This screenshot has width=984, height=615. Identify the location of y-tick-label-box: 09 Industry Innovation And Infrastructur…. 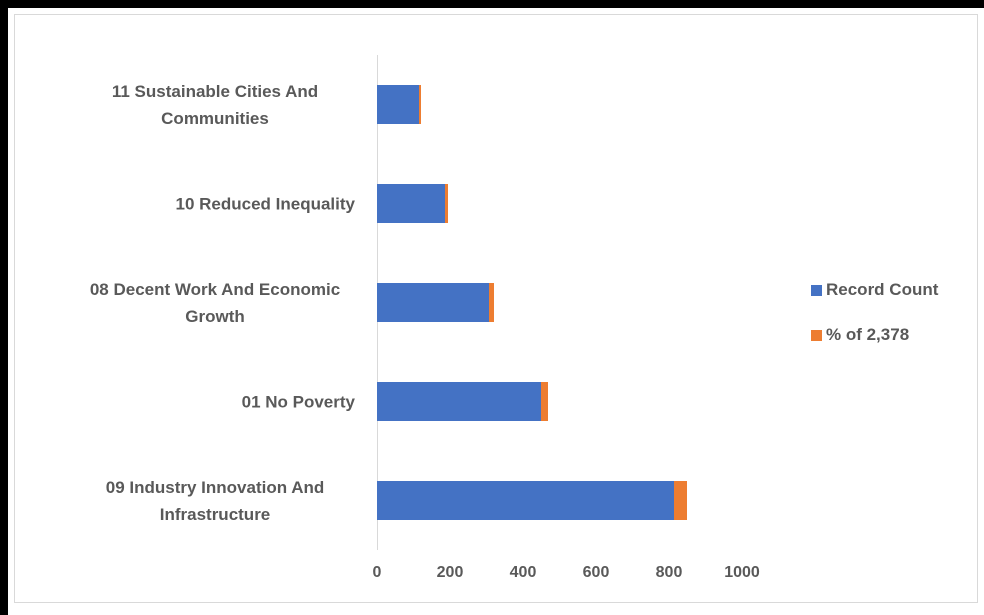
(205, 501).